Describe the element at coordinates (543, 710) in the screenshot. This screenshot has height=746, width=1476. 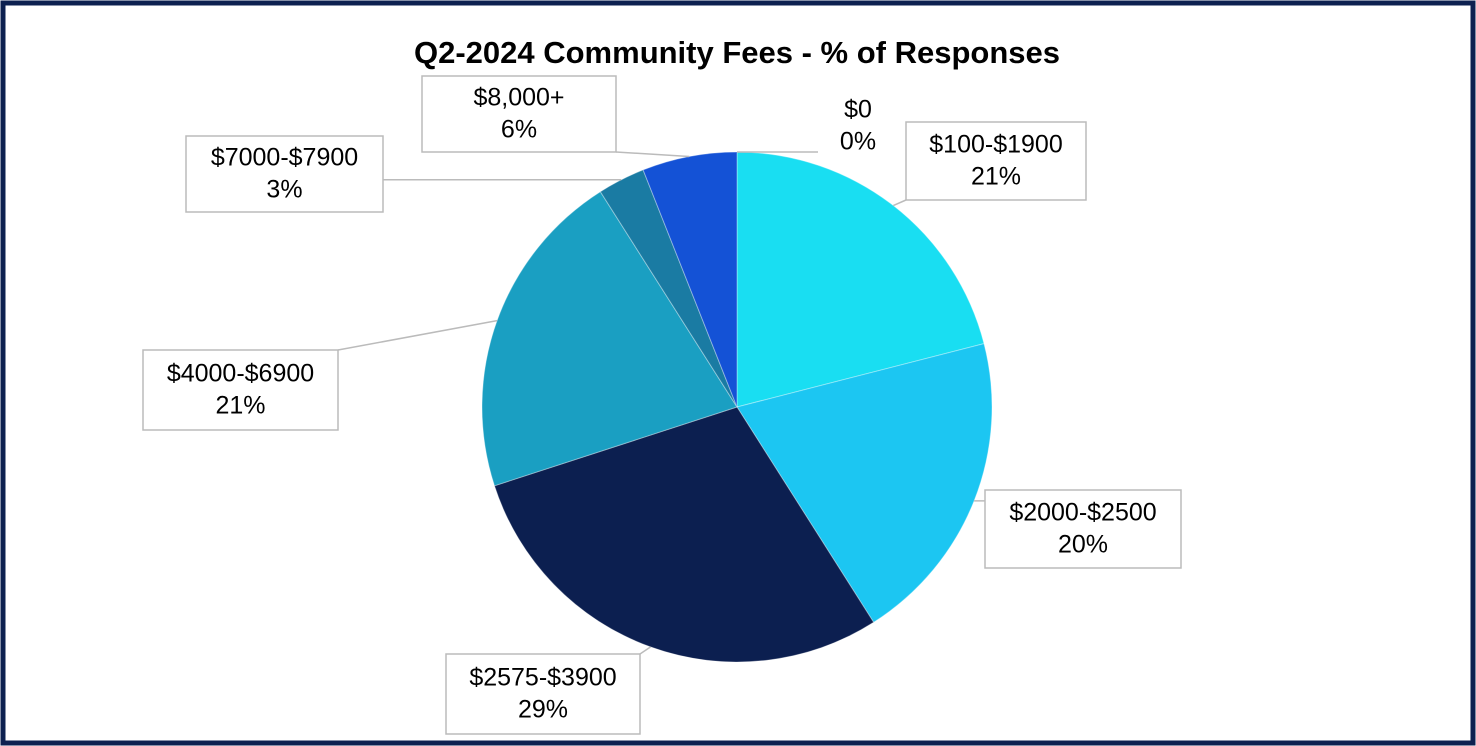
I see `value-label: 29%` at that location.